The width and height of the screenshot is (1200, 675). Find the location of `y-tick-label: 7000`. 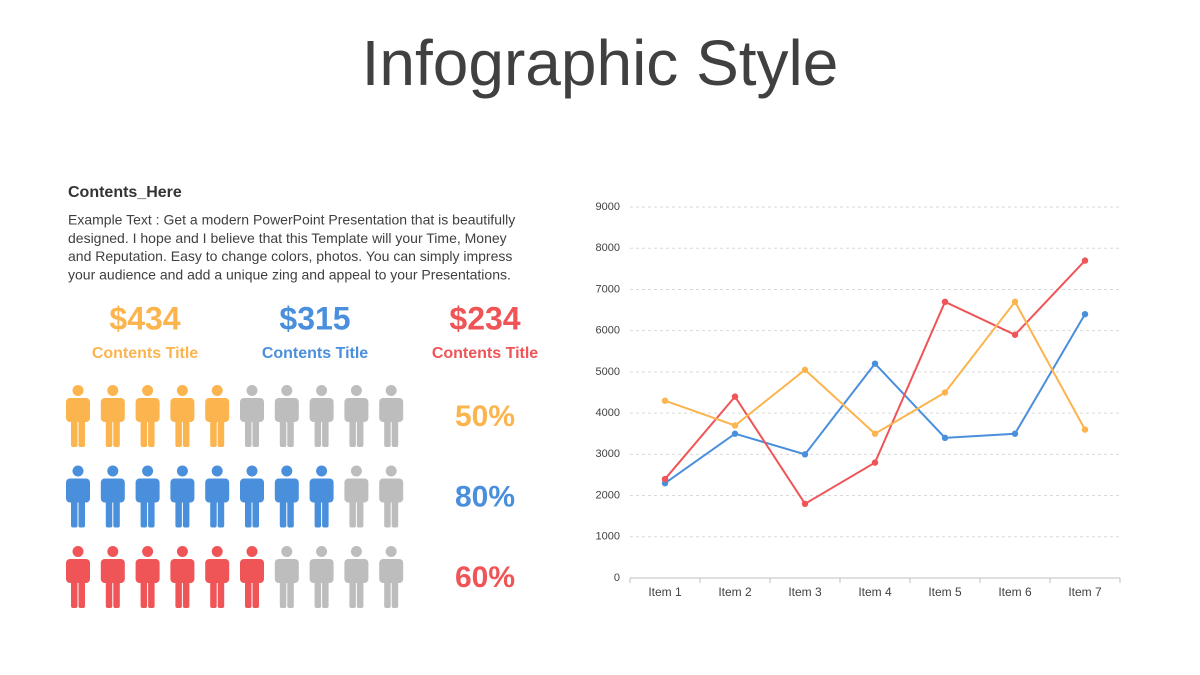

y-tick-label: 7000 is located at coordinates (608, 289).